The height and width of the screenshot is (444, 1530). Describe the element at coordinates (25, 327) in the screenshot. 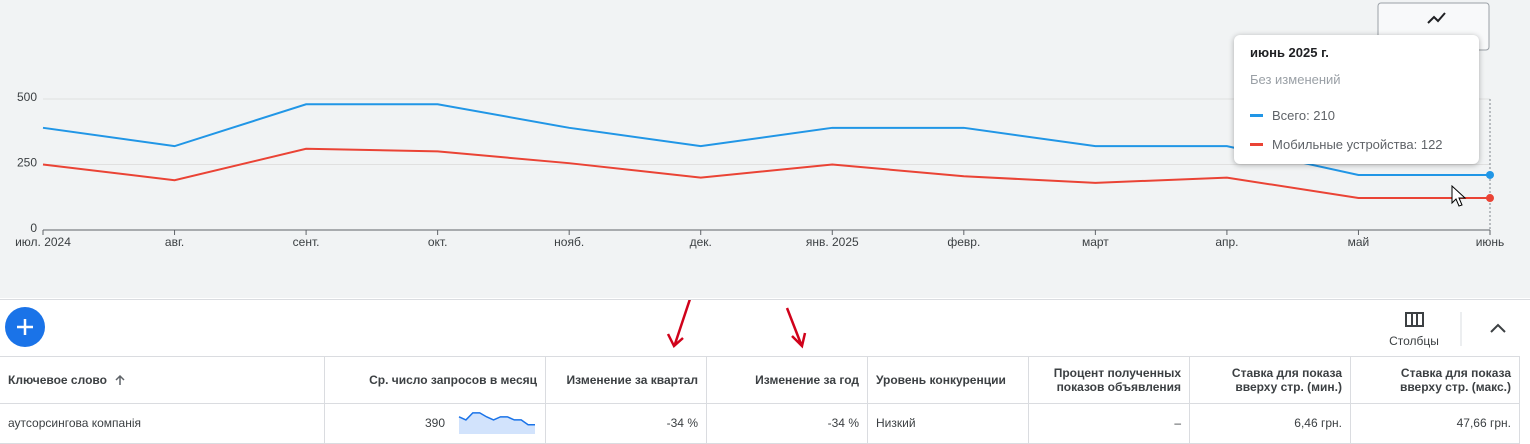

I see `plus-icon` at that location.